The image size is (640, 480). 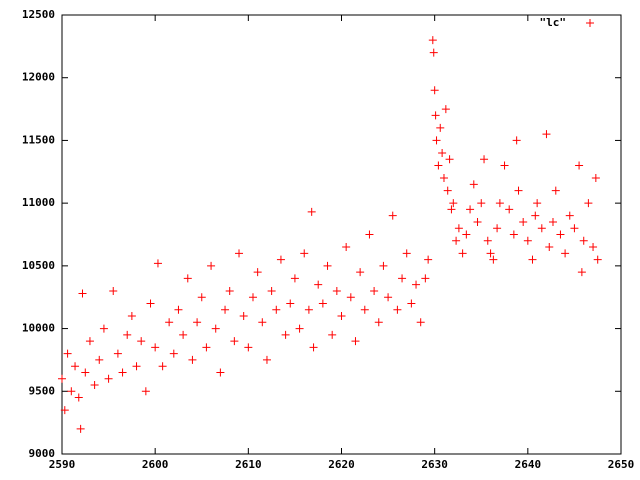 I want to click on x-tick-label: 2610, so click(x=248, y=464).